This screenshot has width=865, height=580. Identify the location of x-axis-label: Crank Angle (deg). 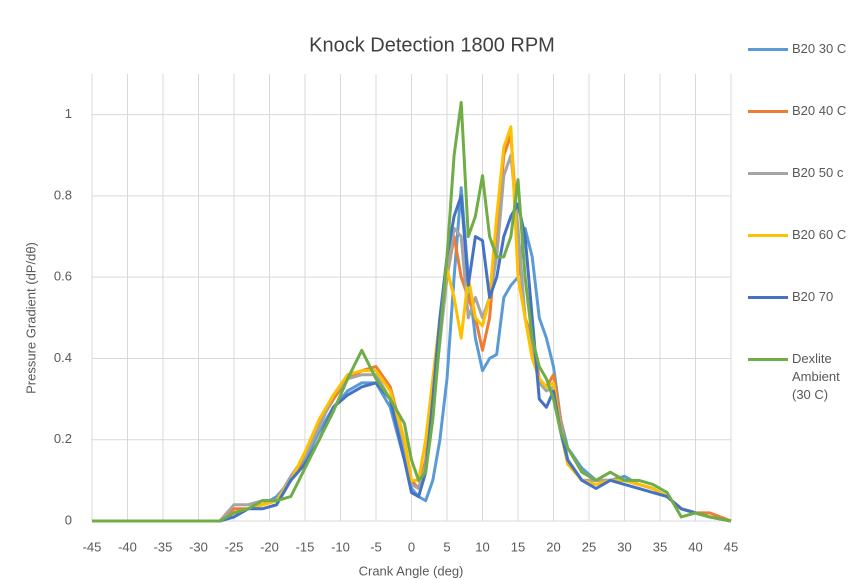
(411, 570).